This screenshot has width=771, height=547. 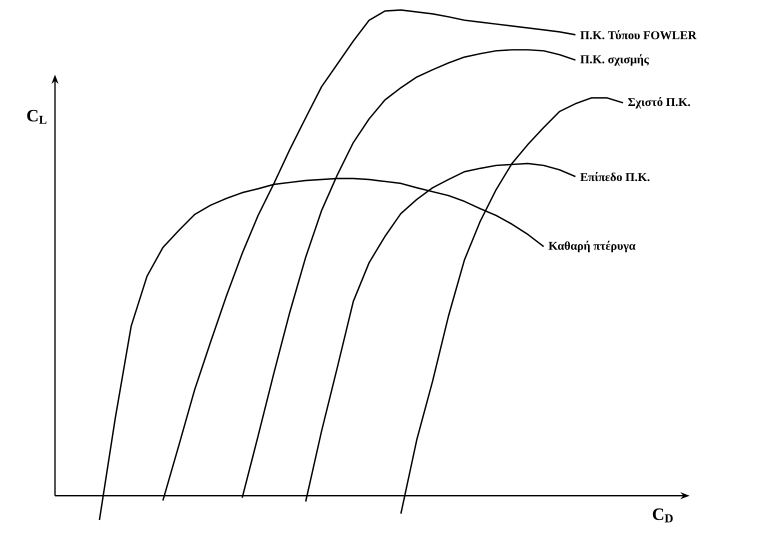 What do you see at coordinates (615, 177) in the screenshot?
I see `series-label: Επίπεδο Π.Κ.` at bounding box center [615, 177].